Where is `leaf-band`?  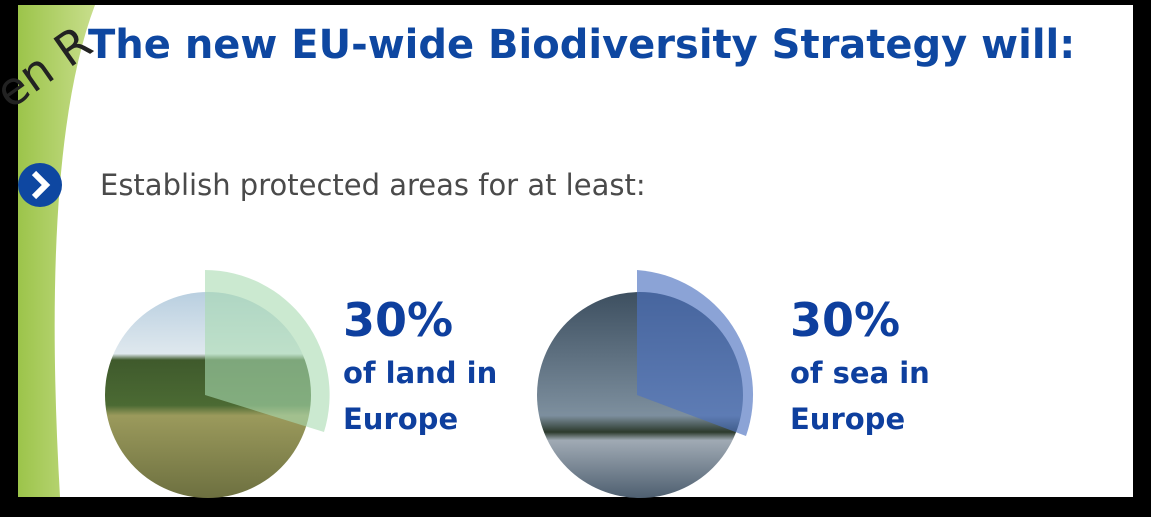
leaf-band is located at coordinates (56, 251).